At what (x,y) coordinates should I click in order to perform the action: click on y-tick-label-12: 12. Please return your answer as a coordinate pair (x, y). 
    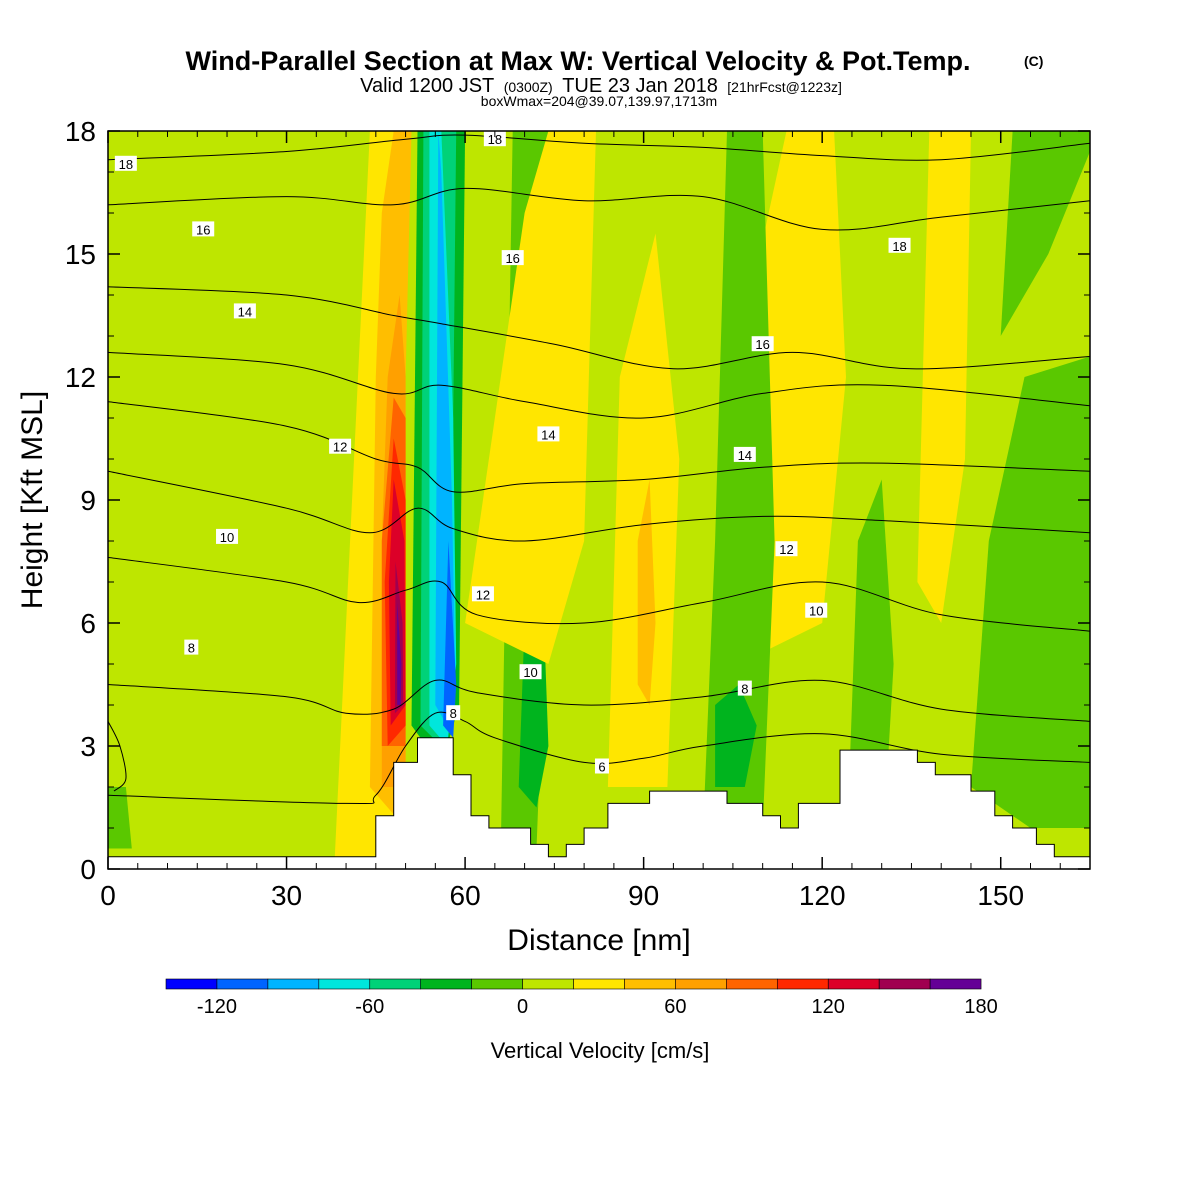
    Looking at the image, I should click on (80, 377).